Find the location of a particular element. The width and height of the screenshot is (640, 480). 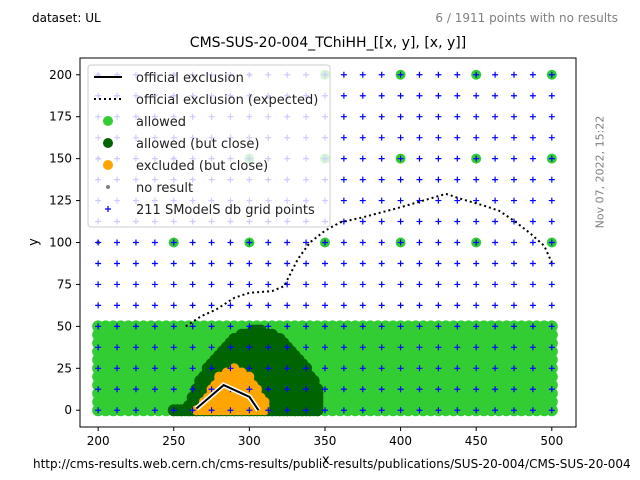

allowed-close-point is located at coordinates (317, 389).